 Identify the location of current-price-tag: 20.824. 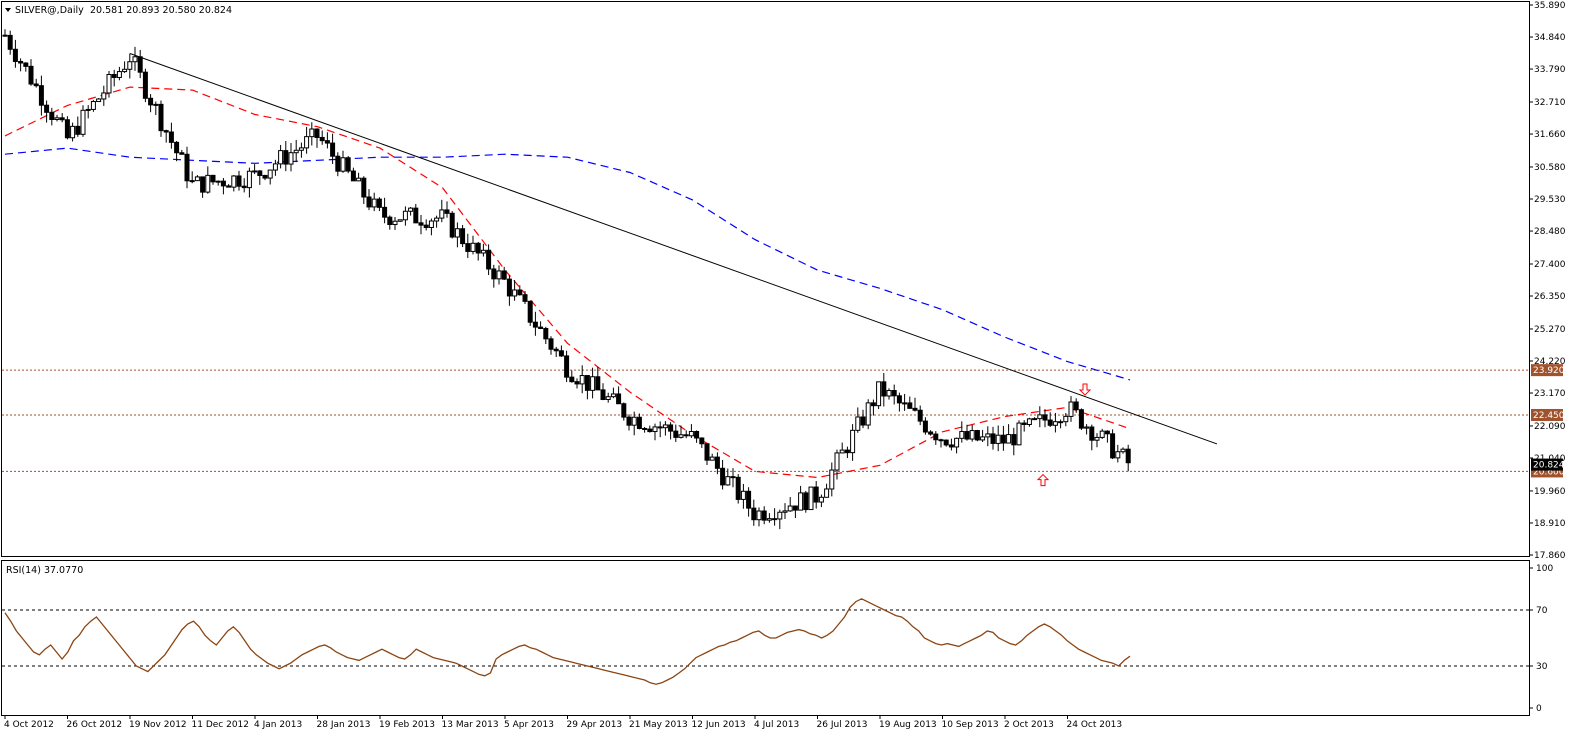
(1549, 466).